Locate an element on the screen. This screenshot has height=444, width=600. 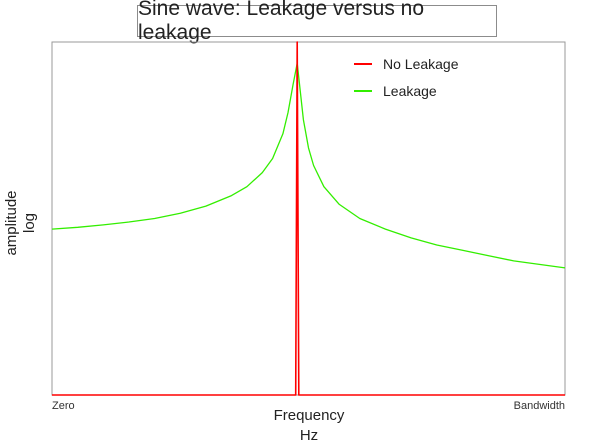
x-axis-unit: Hz is located at coordinates (309, 435).